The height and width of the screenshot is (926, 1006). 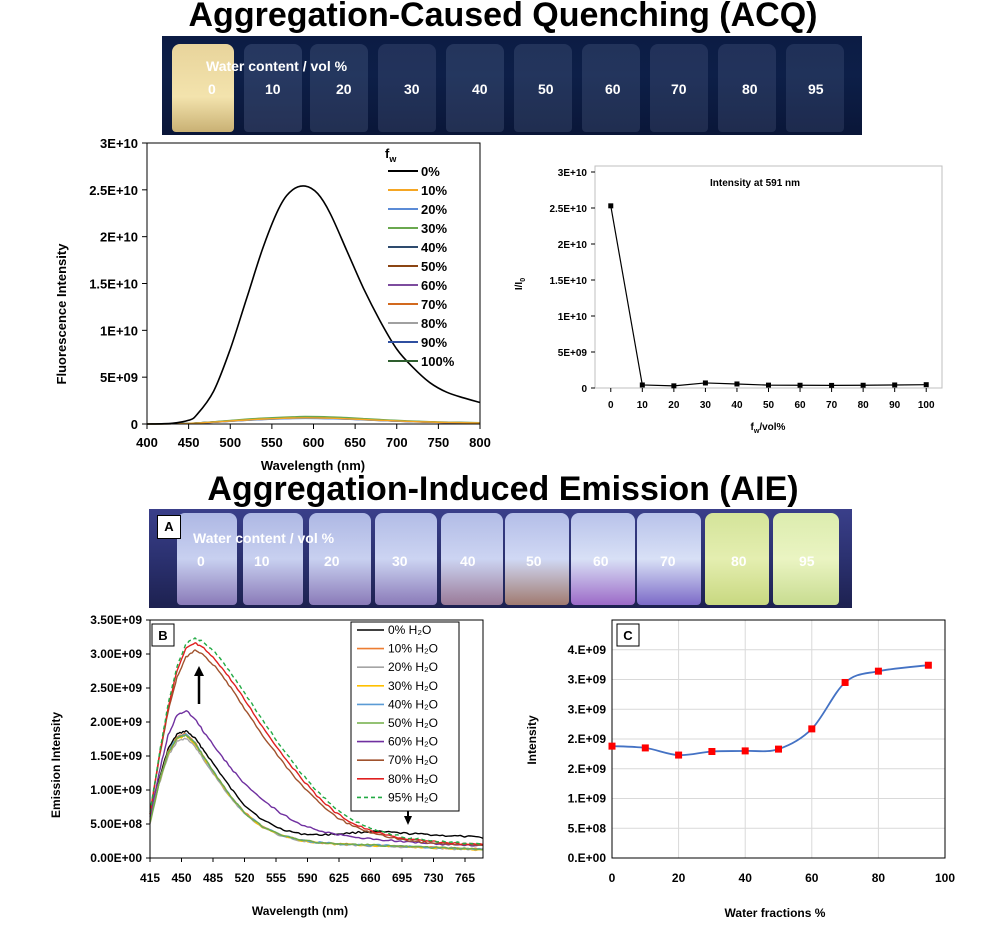 What do you see at coordinates (276, 878) in the screenshot?
I see `x-tick-label: 555` at bounding box center [276, 878].